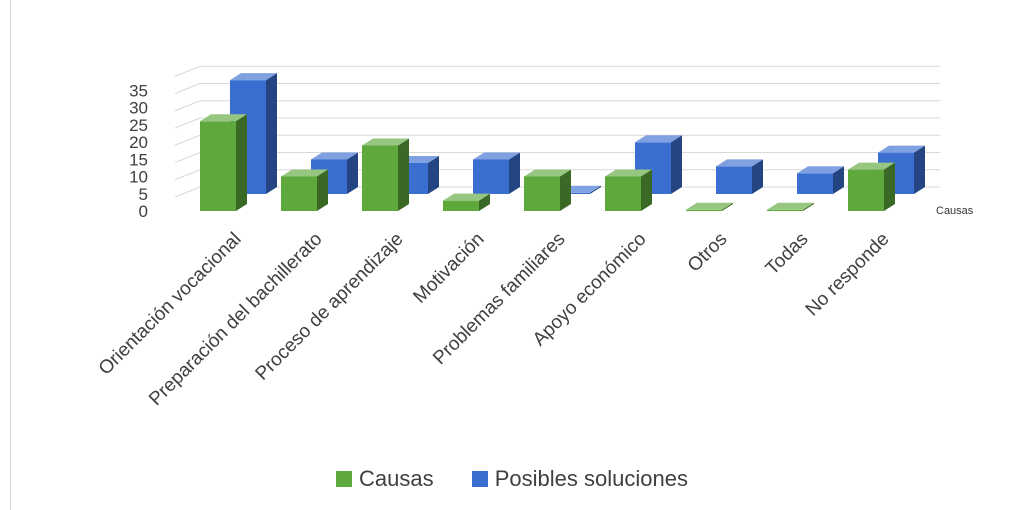 Image resolution: width=1024 pixels, height=510 pixels. I want to click on x-tick-label: Proceso de aprendizaje, so click(330, 307).